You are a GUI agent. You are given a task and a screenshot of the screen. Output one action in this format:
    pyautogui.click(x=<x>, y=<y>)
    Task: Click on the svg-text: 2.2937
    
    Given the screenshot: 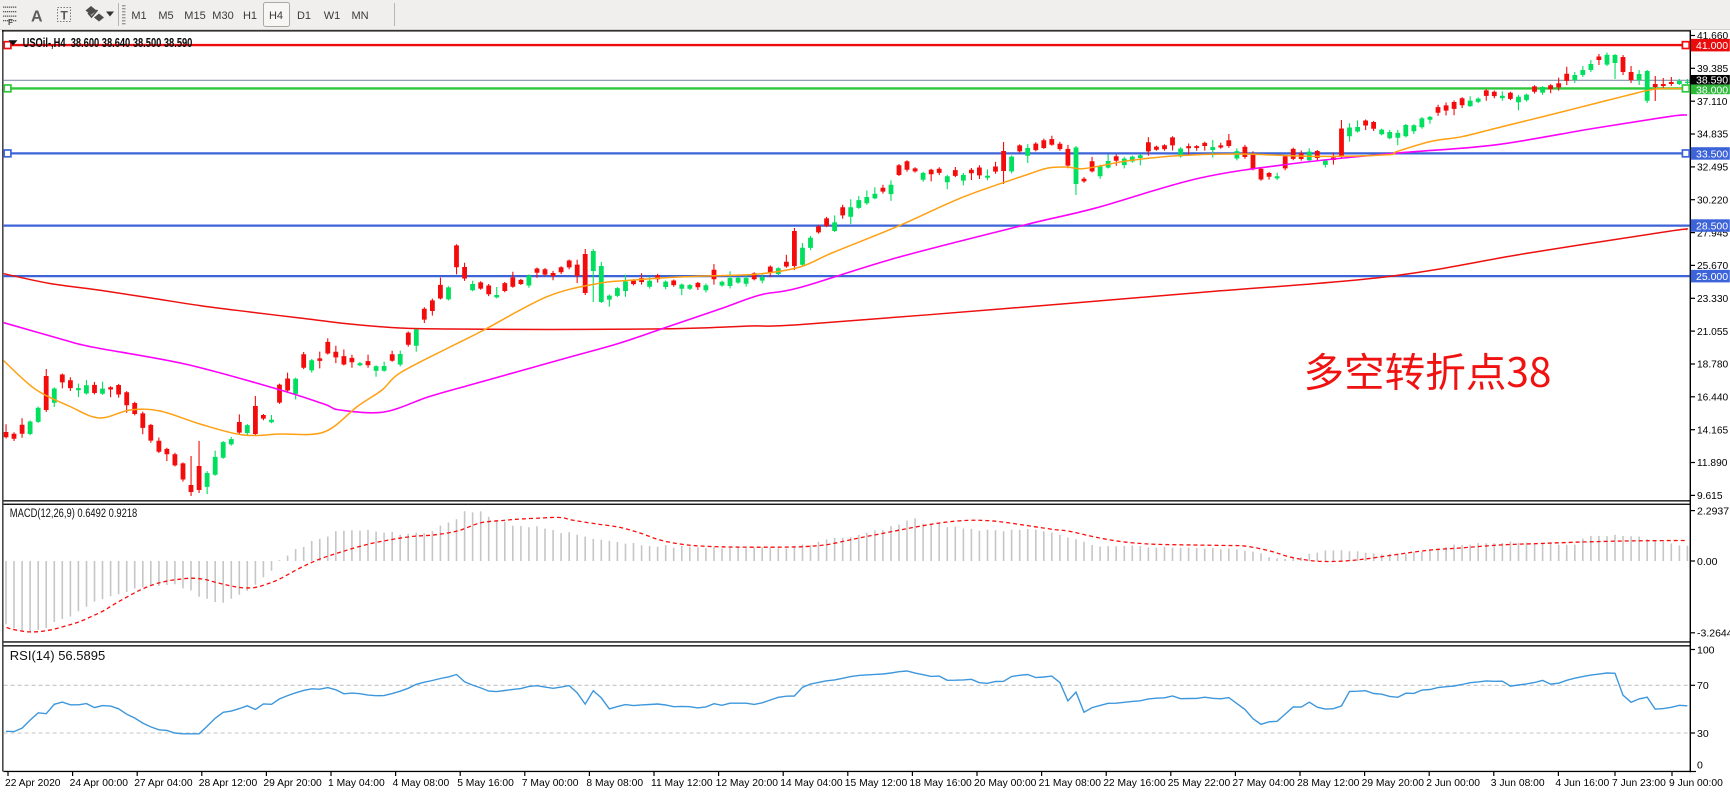 What is the action you would take?
    pyautogui.click(x=1713, y=511)
    